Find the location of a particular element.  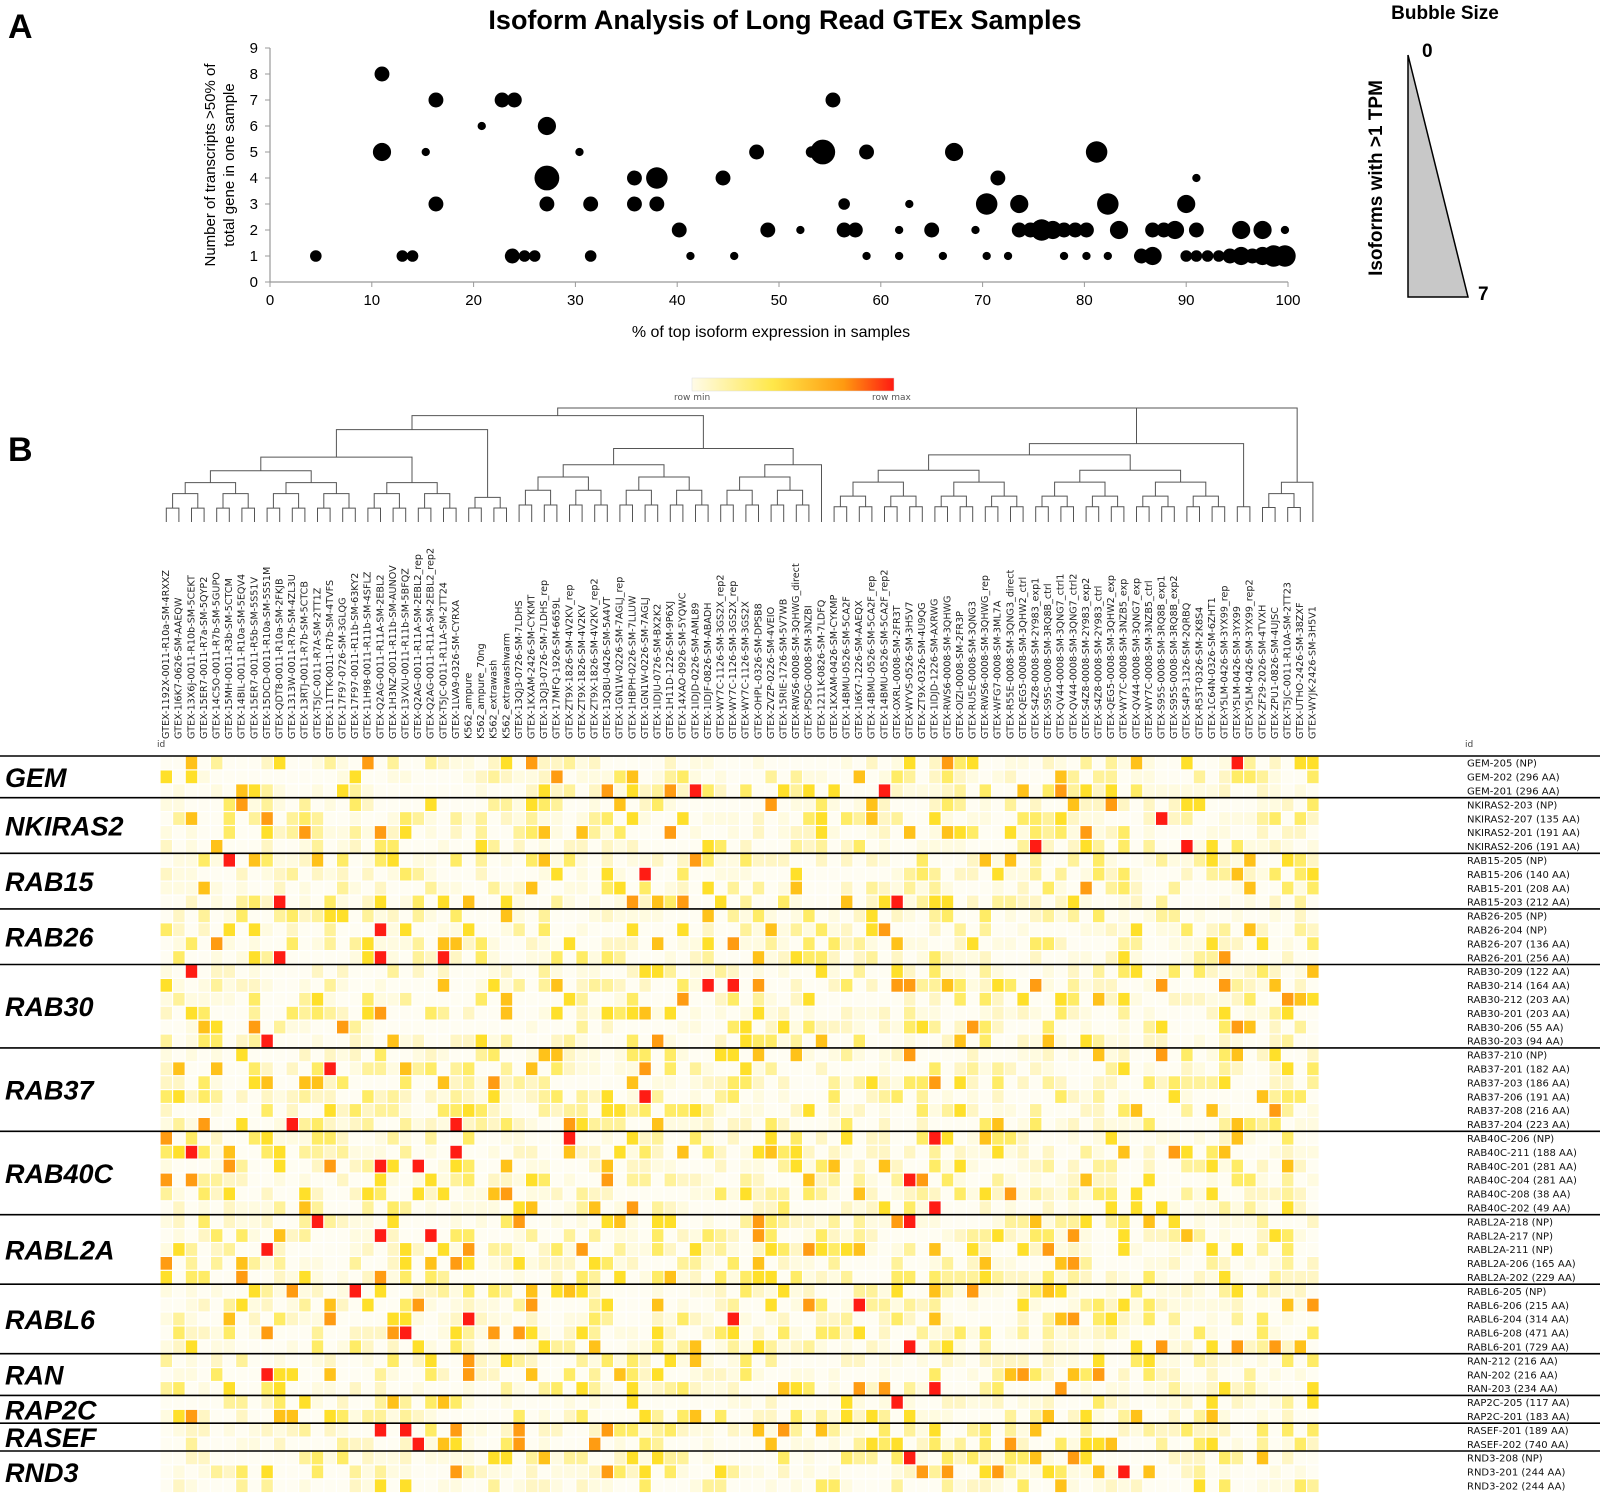

sample-label: GTEX-14BMU-0526-SM-5CA2F is located at coordinates (846, 667).